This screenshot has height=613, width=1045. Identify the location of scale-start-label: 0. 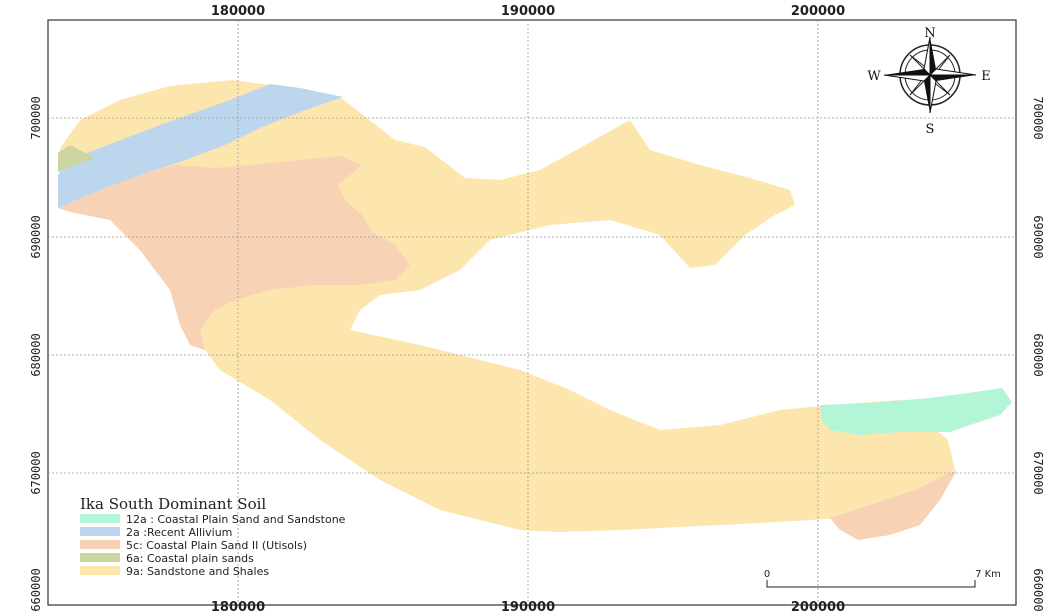
(767, 574).